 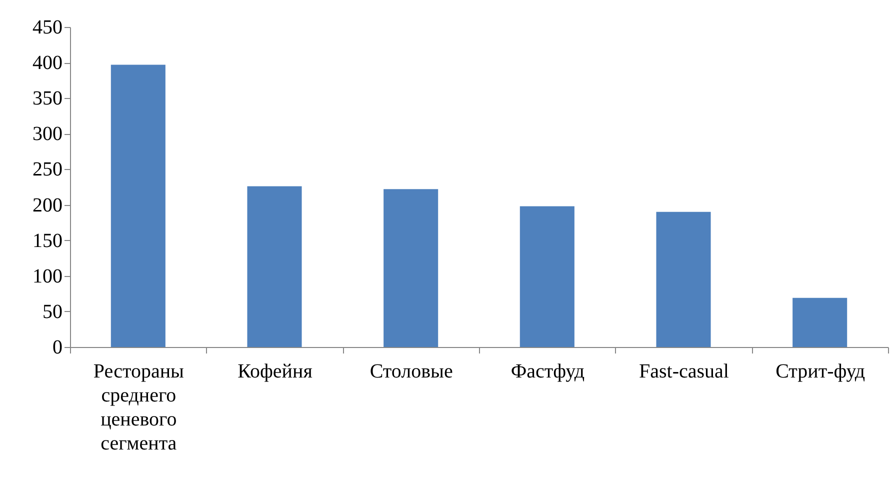 What do you see at coordinates (684, 371) in the screenshot?
I see `x-tick-label: Fast-casual` at bounding box center [684, 371].